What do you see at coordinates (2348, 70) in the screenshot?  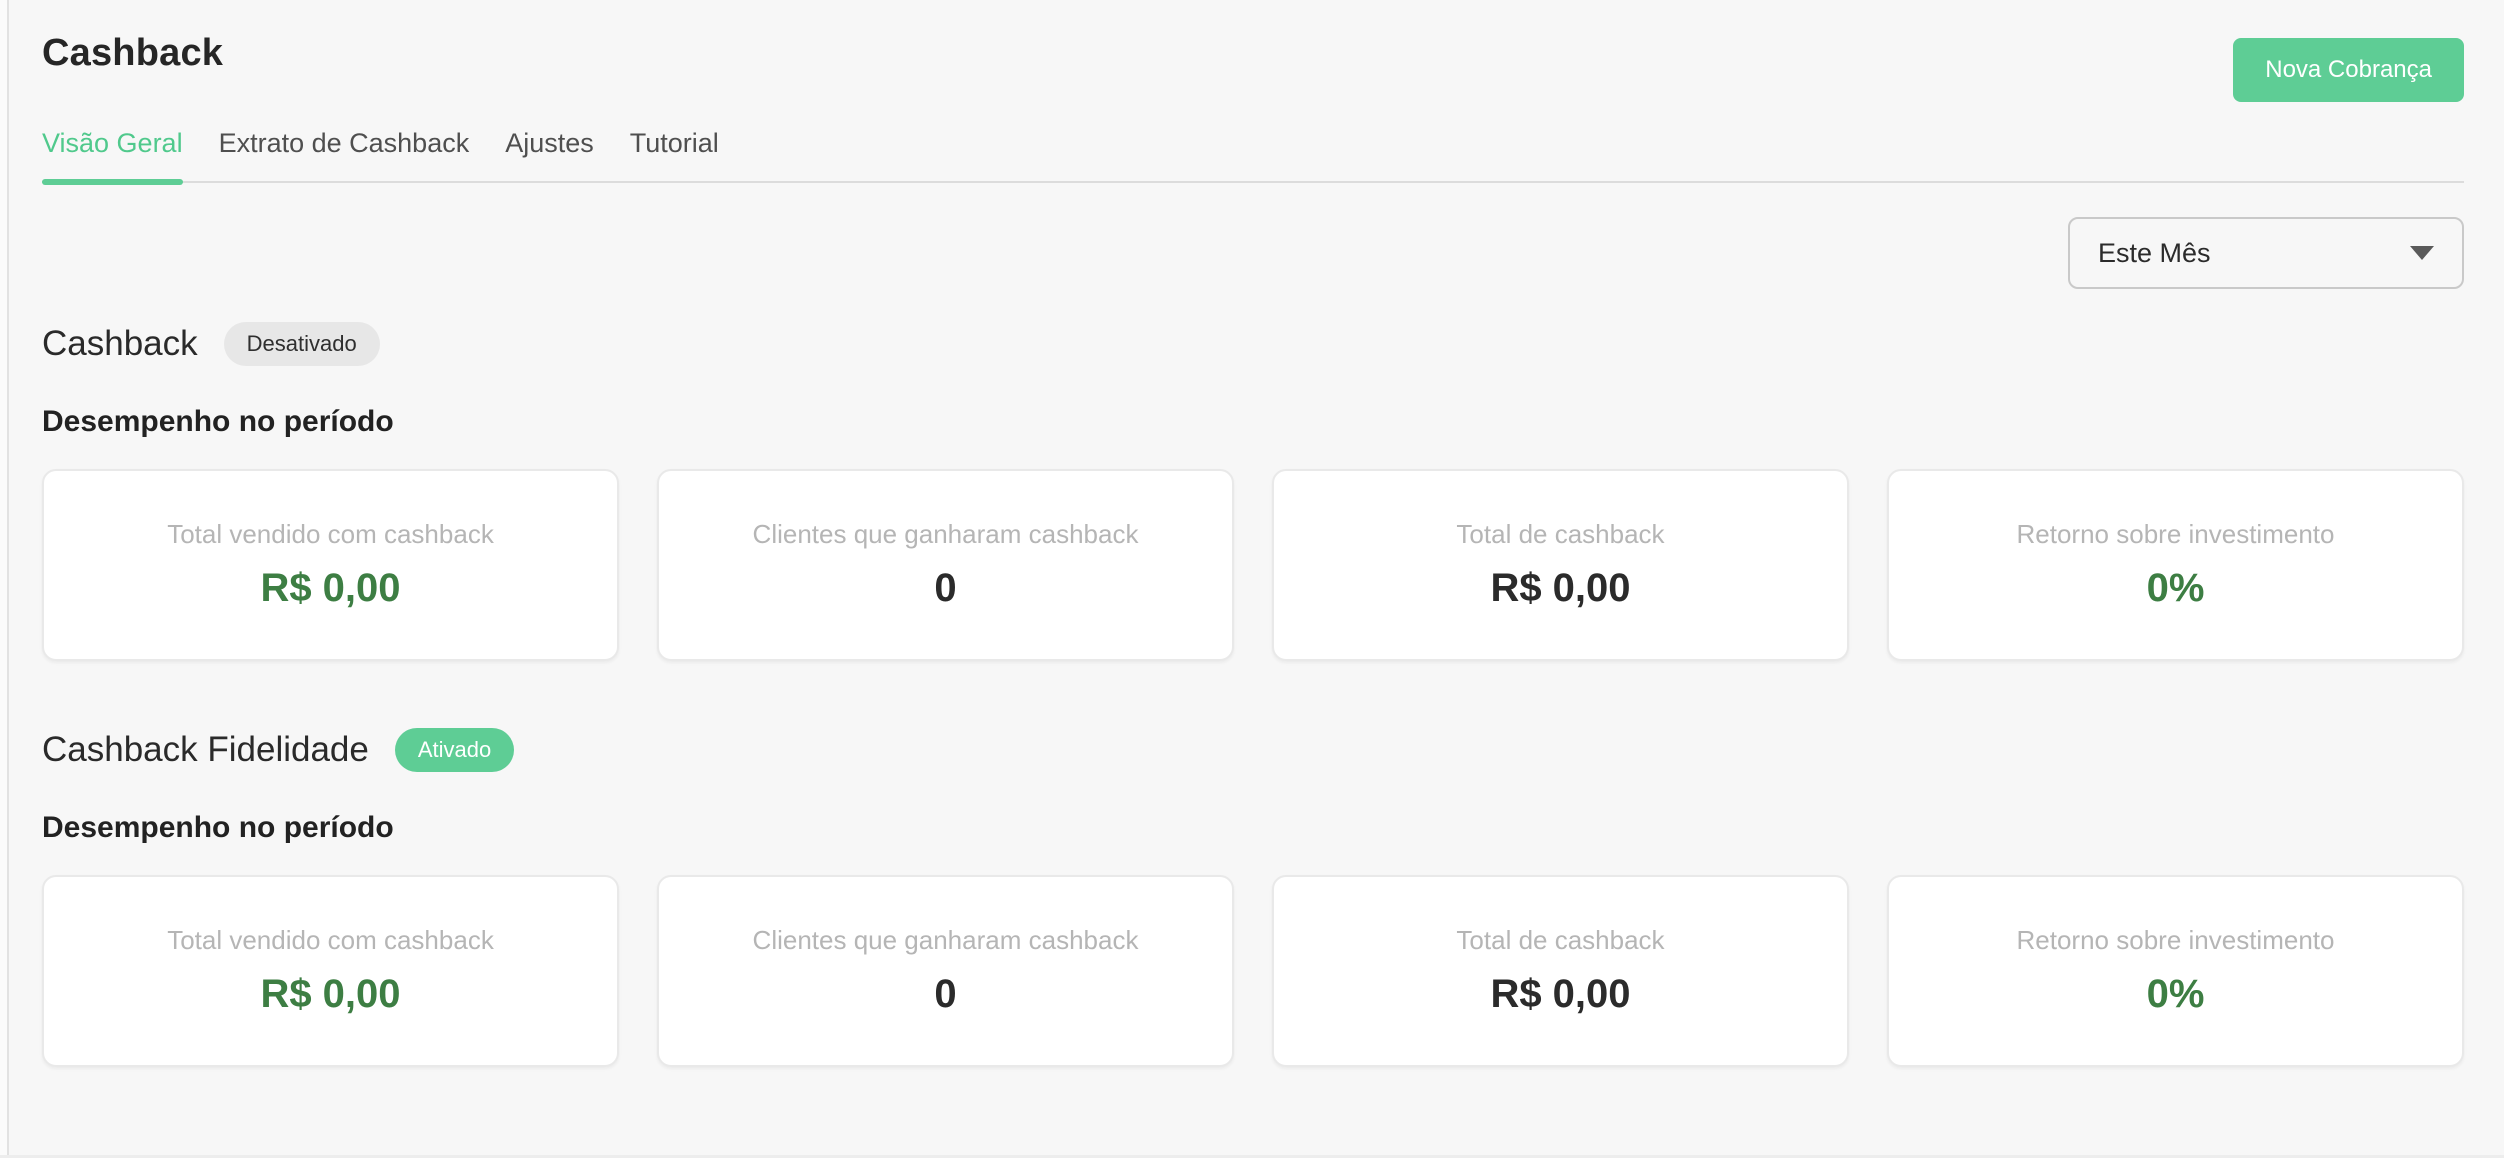 I see `nova-cobranca-button: Nova Cobrança` at bounding box center [2348, 70].